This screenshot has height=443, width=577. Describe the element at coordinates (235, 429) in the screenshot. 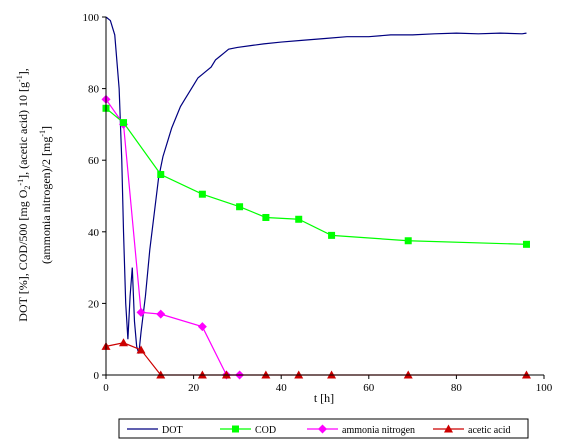

I see `legend-marker-cod` at that location.